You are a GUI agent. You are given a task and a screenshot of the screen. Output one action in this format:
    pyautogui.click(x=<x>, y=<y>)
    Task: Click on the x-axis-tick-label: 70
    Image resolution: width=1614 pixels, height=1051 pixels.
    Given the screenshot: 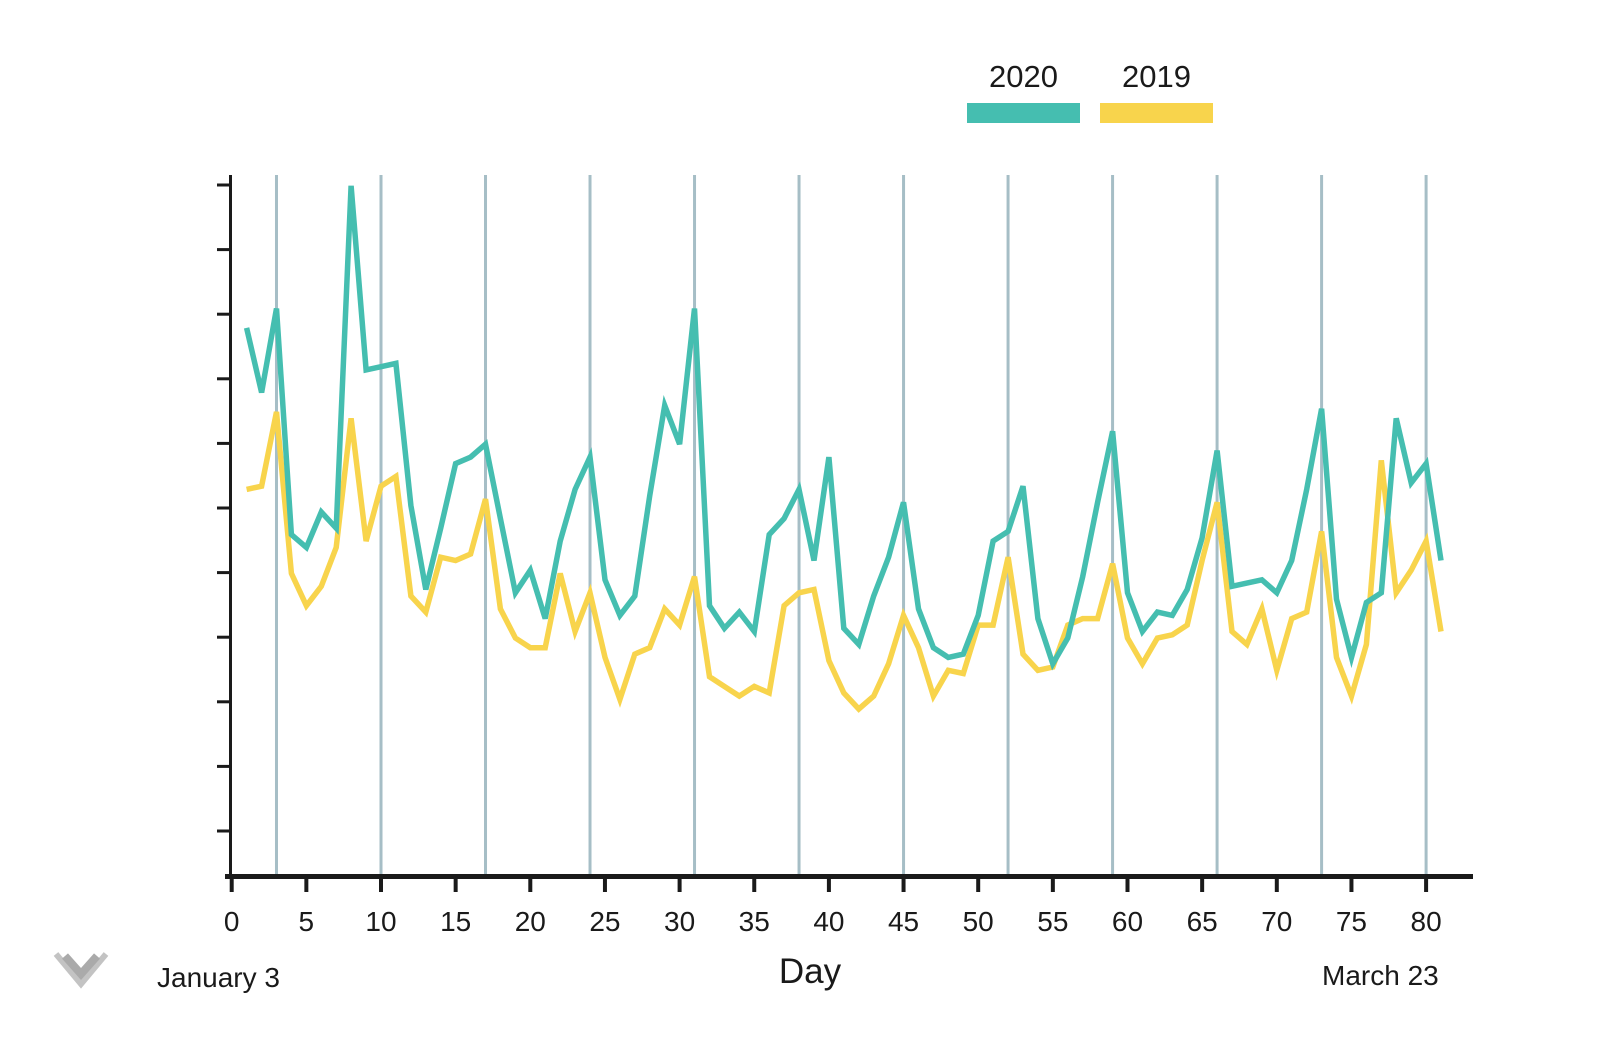 What is the action you would take?
    pyautogui.click(x=1276, y=921)
    